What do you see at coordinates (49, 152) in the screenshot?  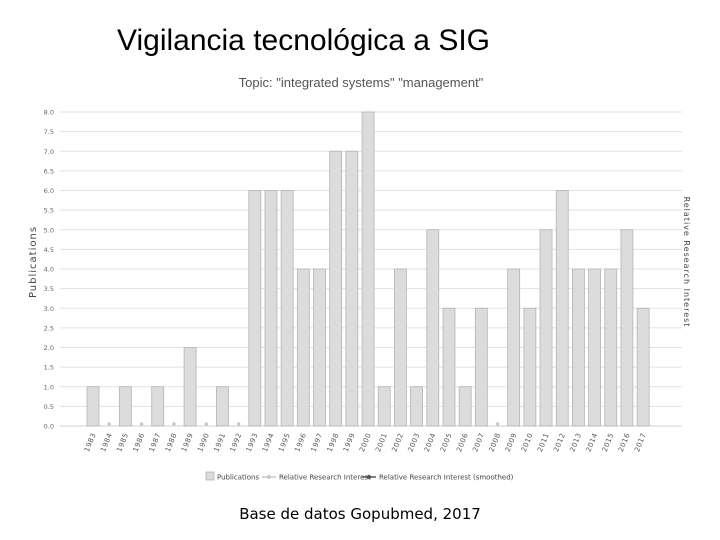 I see `y-tick-label: 7.0` at bounding box center [49, 152].